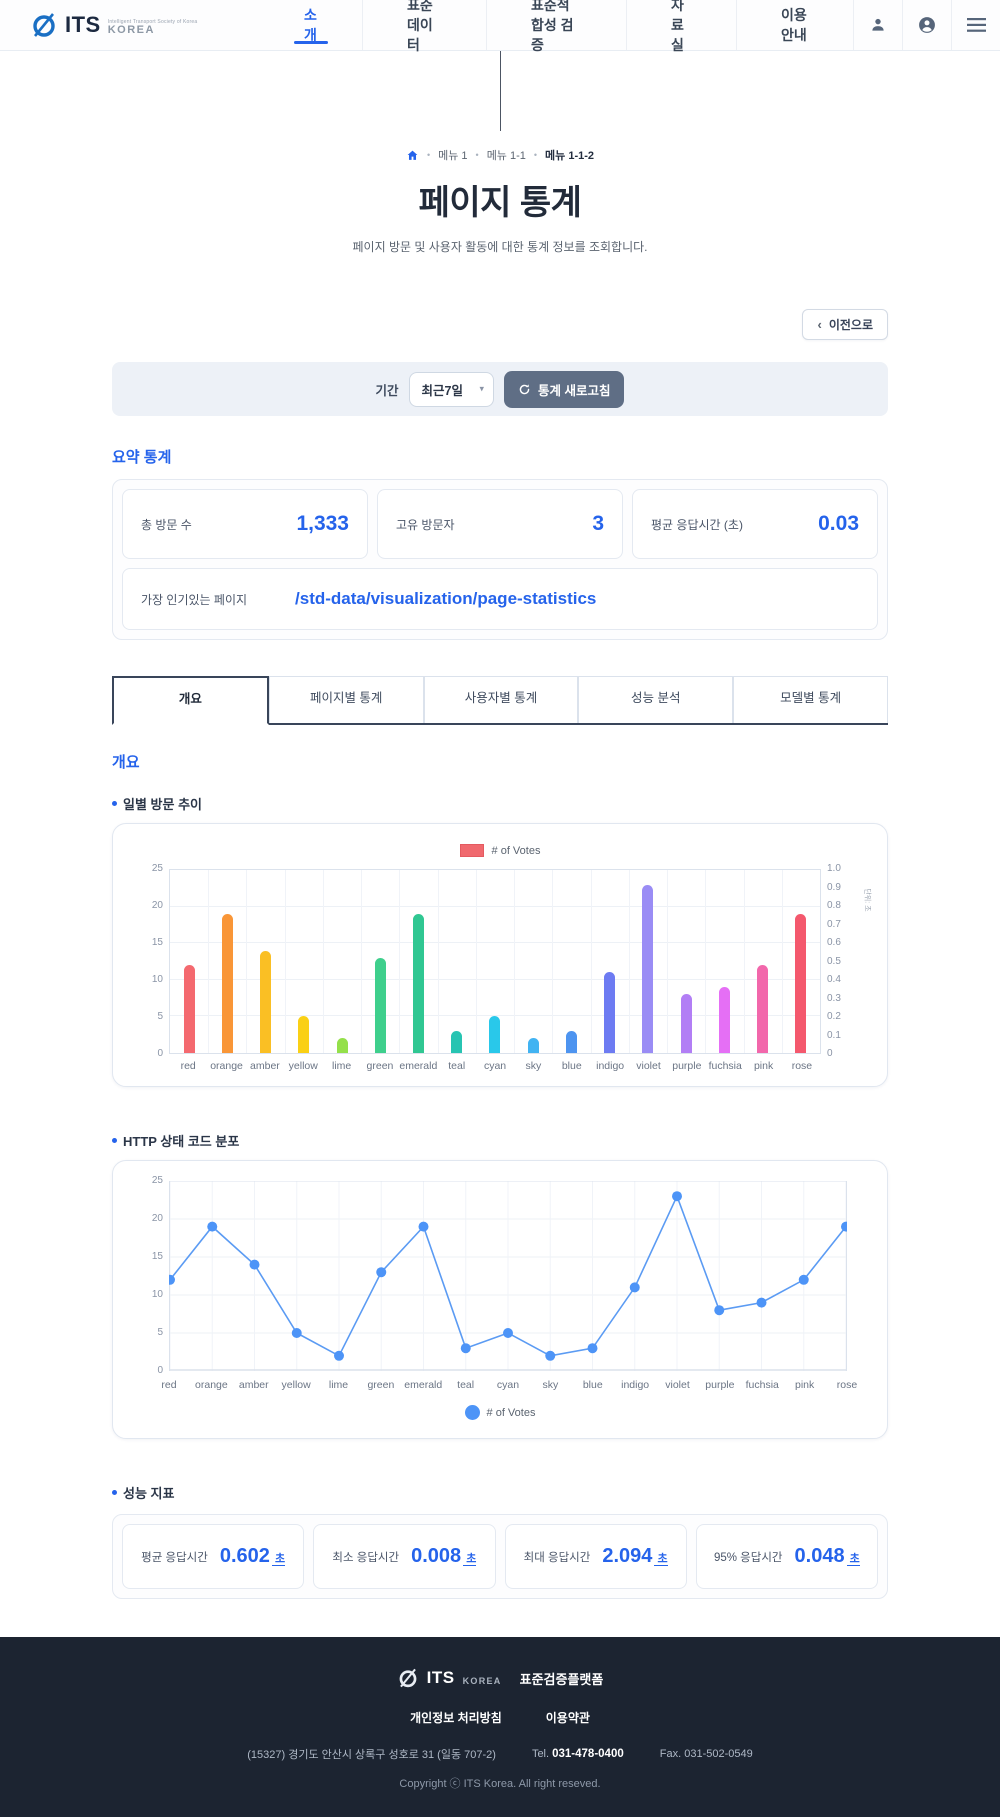  I want to click on data-point-orange, so click(212, 1226).